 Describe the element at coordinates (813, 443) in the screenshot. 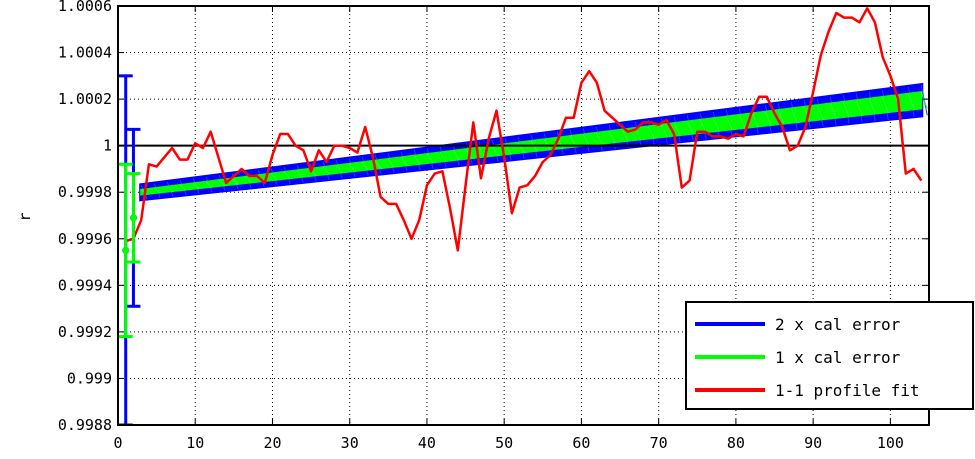

I see `x-tick-label: 90` at that location.